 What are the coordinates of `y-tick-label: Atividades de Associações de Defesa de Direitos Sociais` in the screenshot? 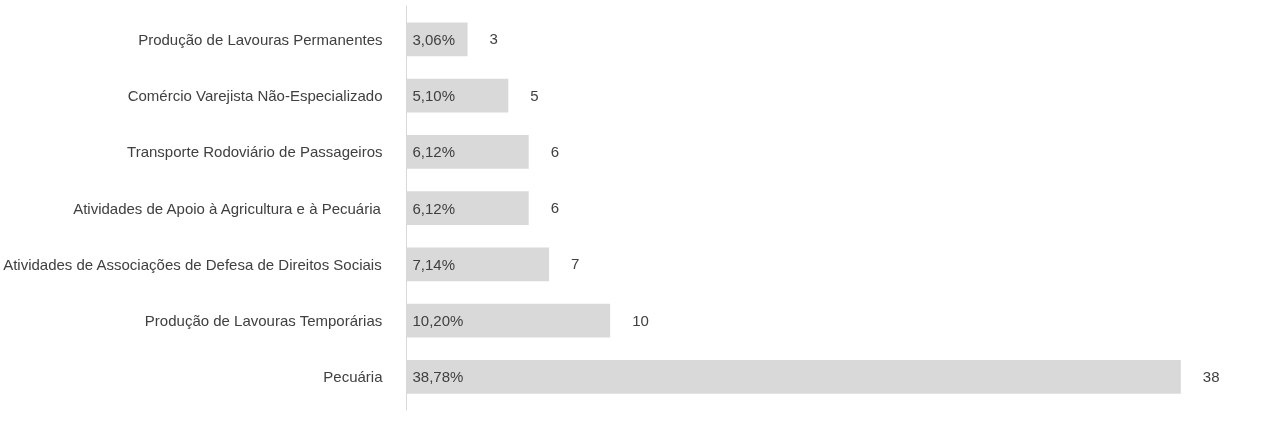 It's located at (192, 264).